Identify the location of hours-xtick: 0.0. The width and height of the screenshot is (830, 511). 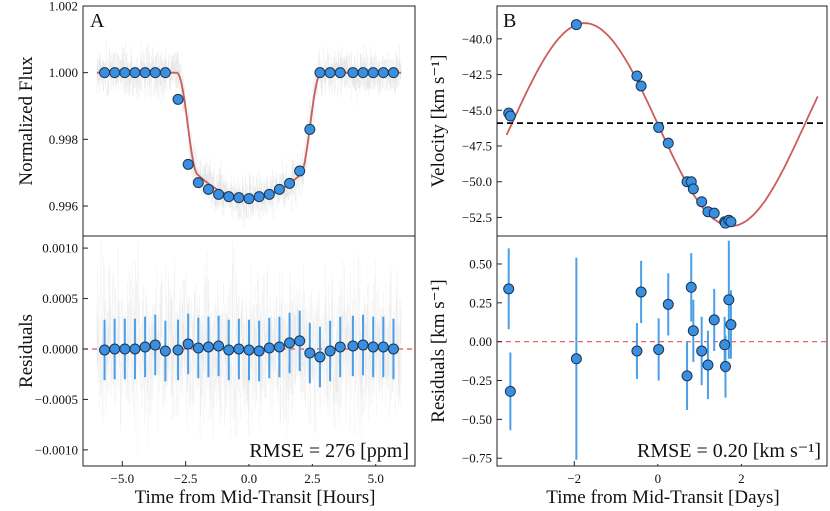
(249, 478).